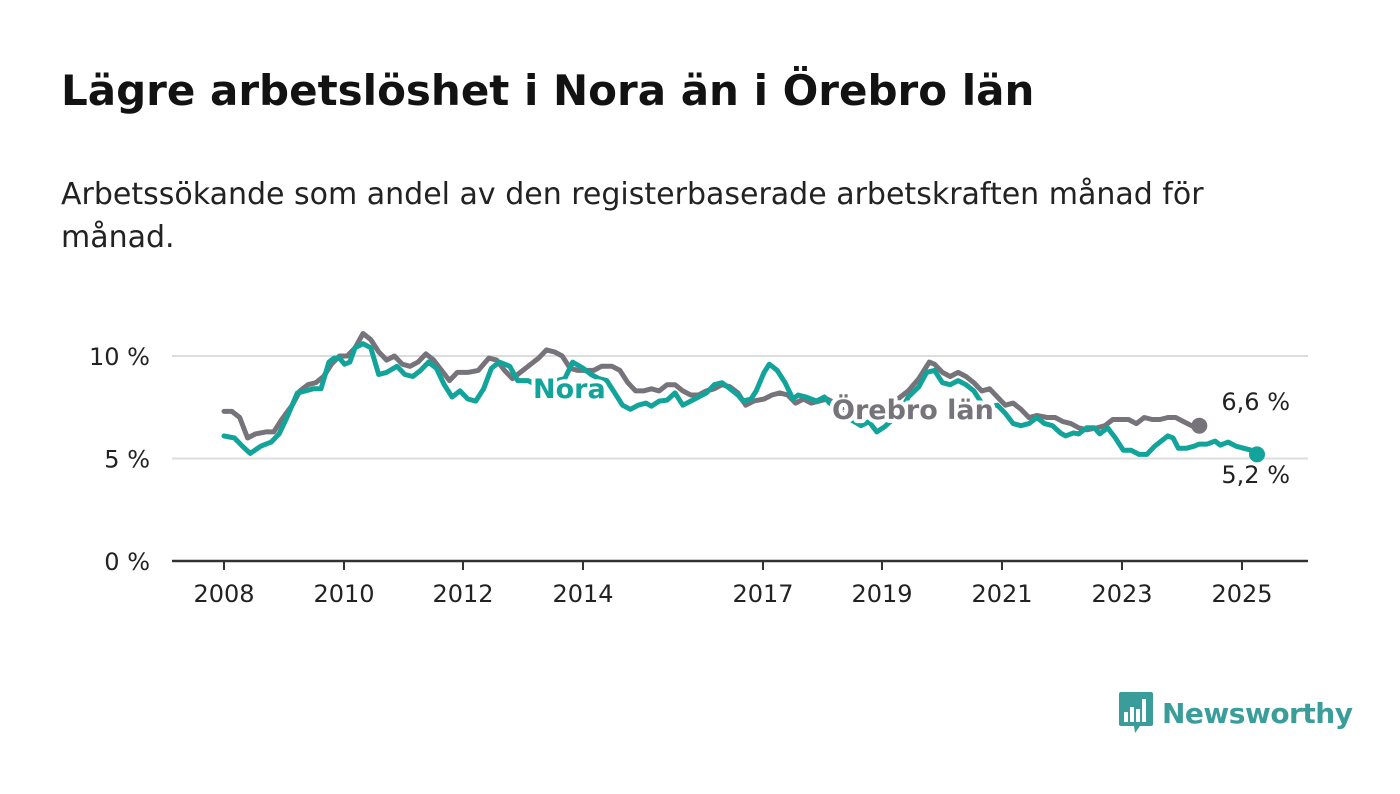 The width and height of the screenshot is (1400, 794). Describe the element at coordinates (1255, 475) in the screenshot. I see `end-label-nora: 5,2 %` at that location.